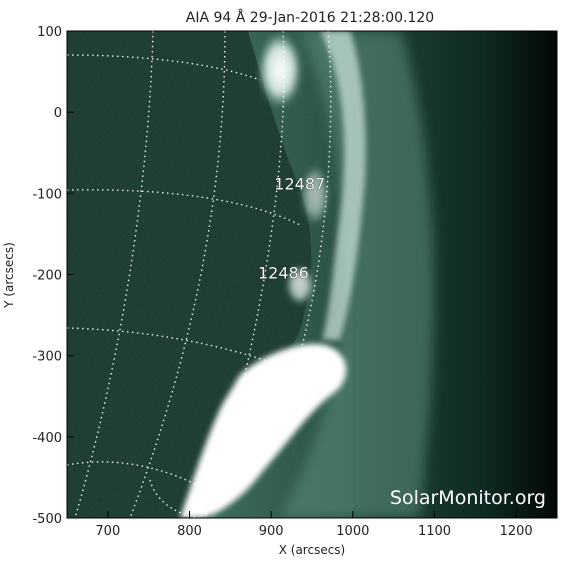  What do you see at coordinates (271, 531) in the screenshot?
I see `x-tick-label: 900` at bounding box center [271, 531].